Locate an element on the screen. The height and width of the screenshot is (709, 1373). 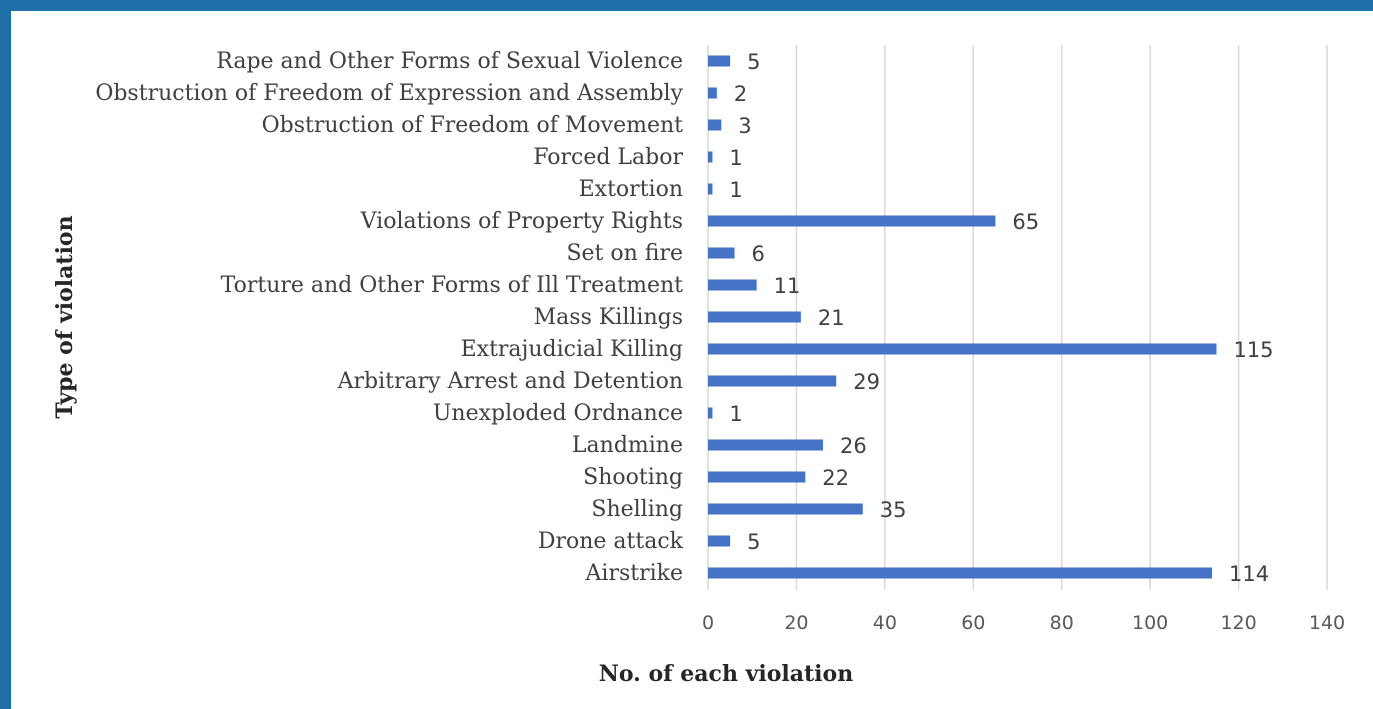
x-tick-label: 120 is located at coordinates (1238, 623).